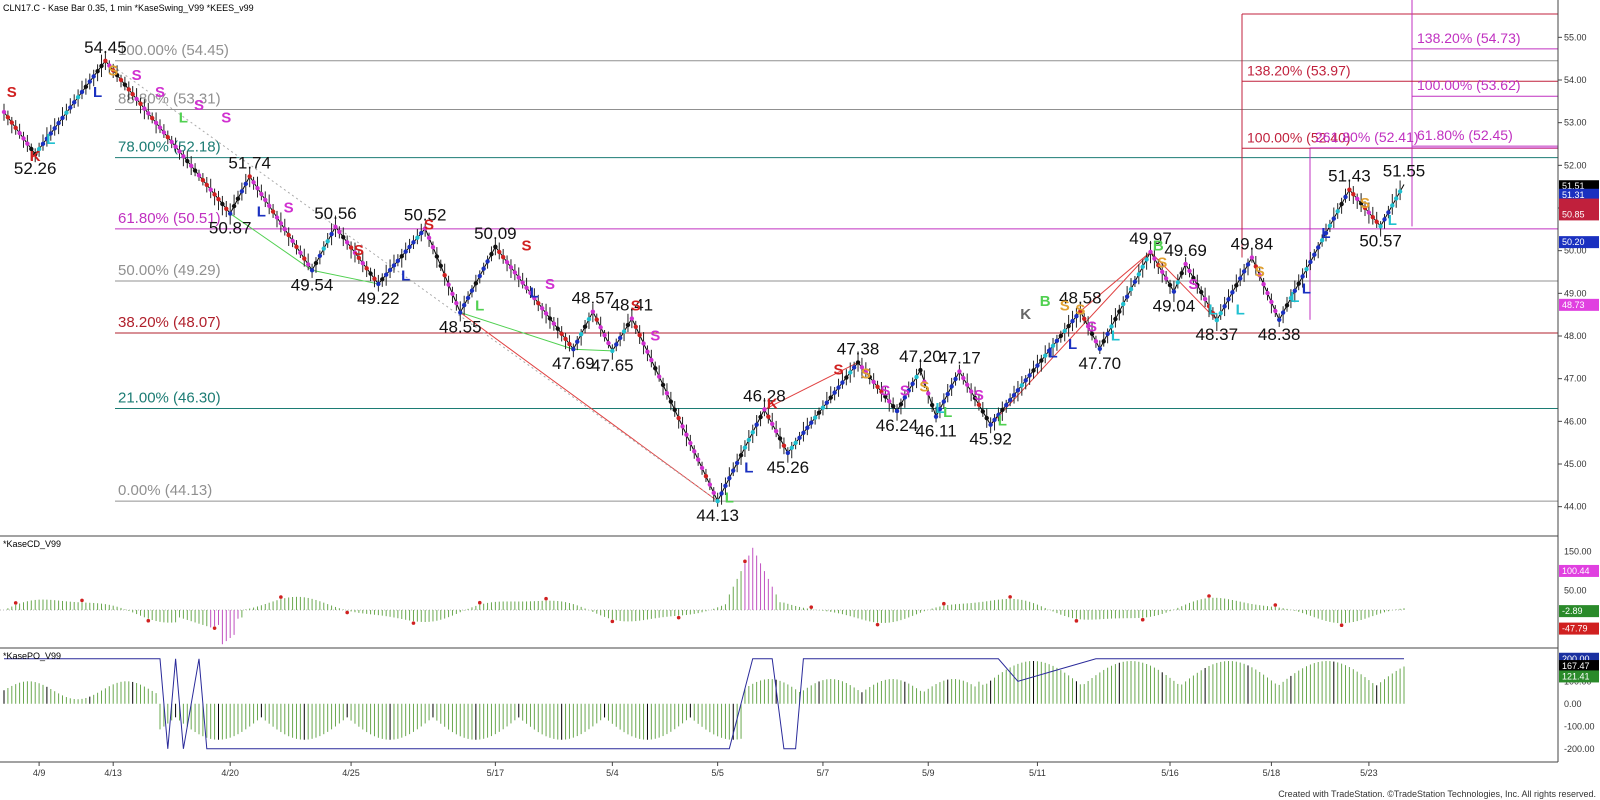 The width and height of the screenshot is (1600, 800). Describe the element at coordinates (1579, 628) in the screenshot. I see `cd-badge` at that location.